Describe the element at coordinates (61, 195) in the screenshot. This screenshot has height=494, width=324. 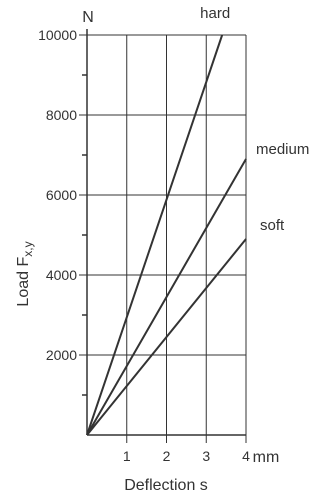
I see `y-tick-label: 6000` at that location.